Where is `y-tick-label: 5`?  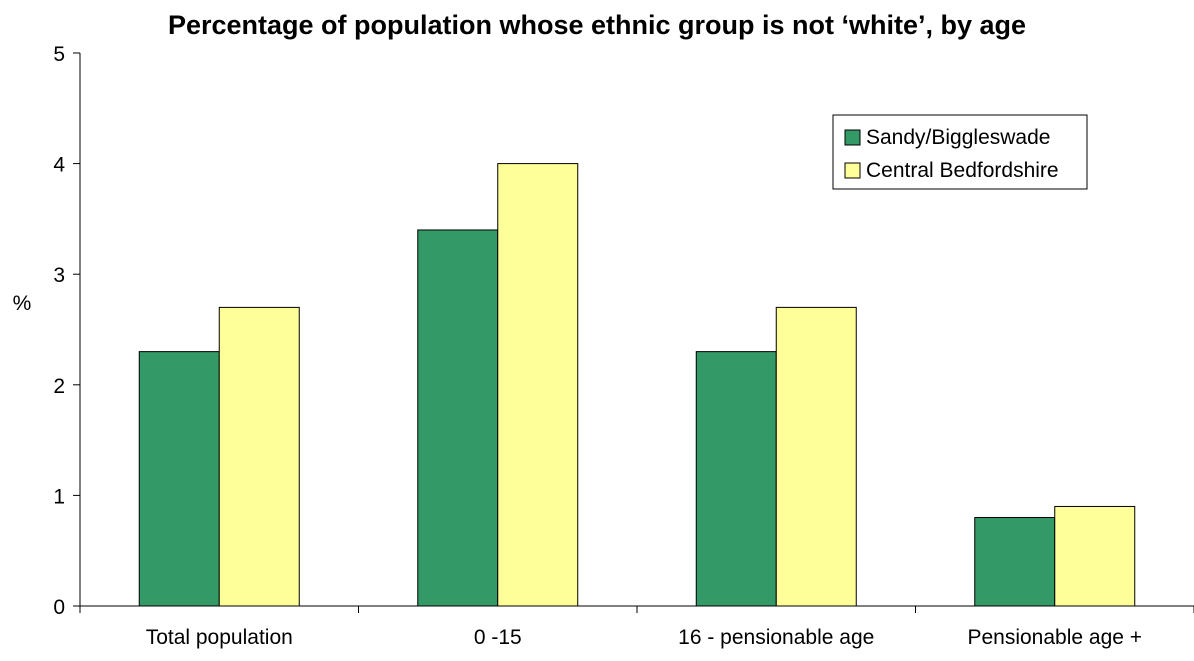
y-tick-label: 5 is located at coordinates (59, 54).